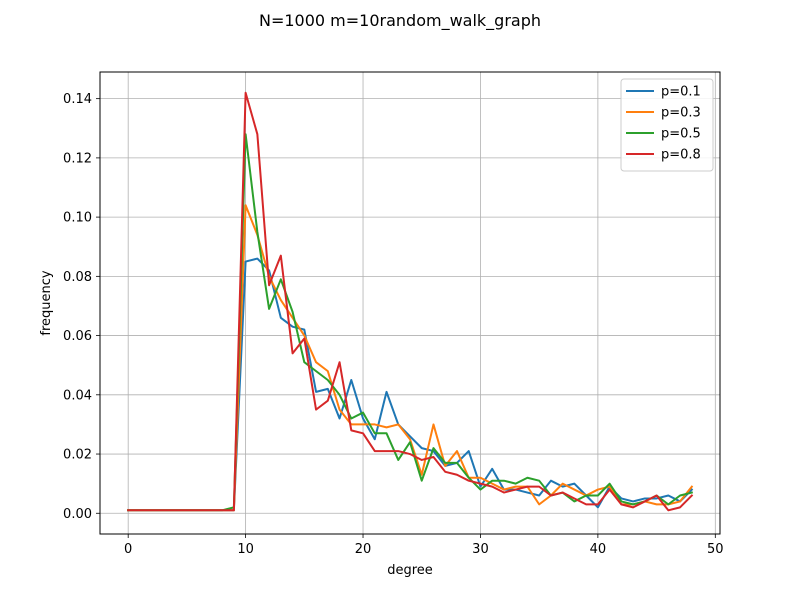 This screenshot has width=800, height=600. I want to click on legend-label: p=0.3, so click(681, 113).